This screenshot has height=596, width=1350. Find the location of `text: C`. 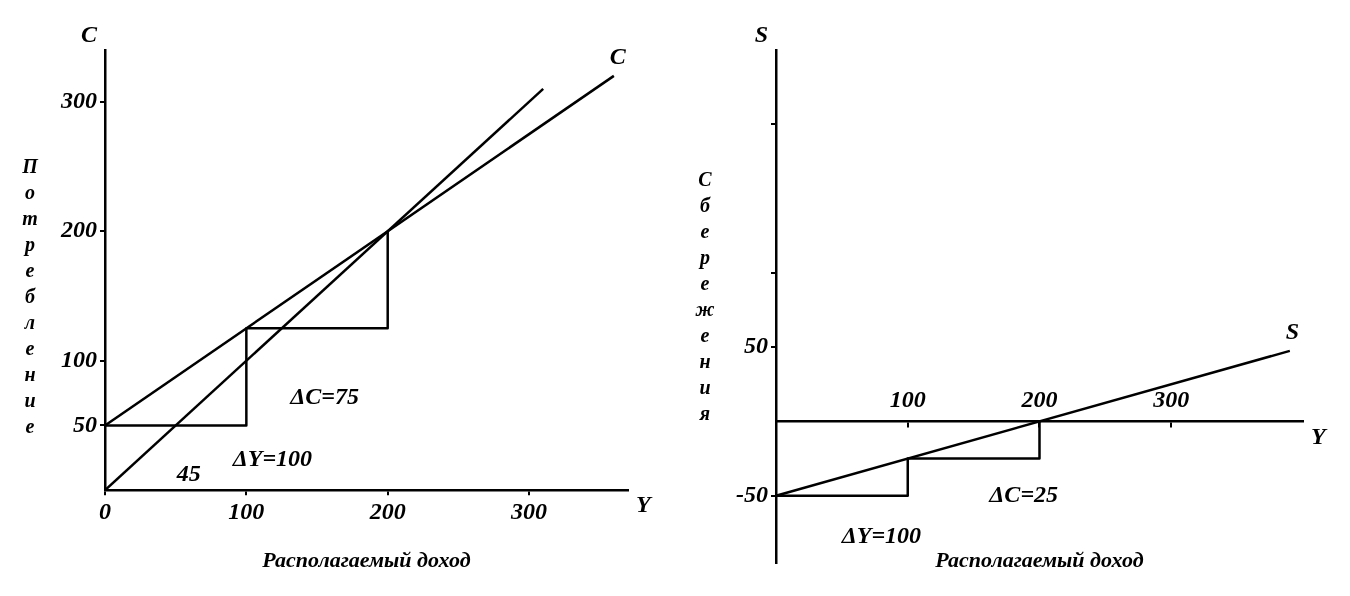

text: C is located at coordinates (89, 34).